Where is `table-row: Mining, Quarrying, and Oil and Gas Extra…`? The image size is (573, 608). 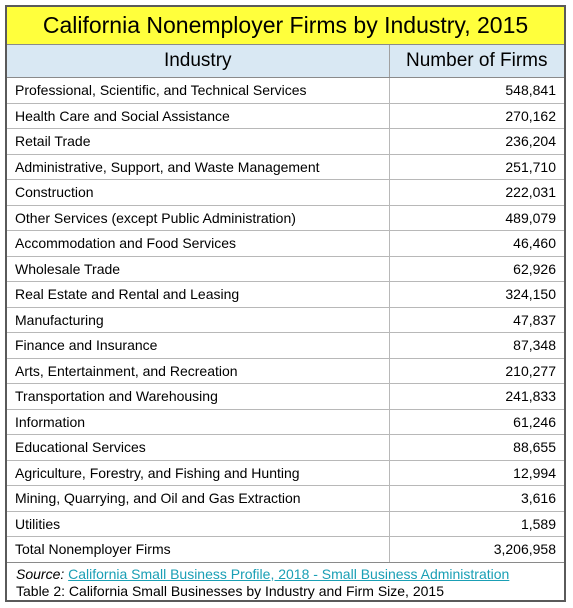 table-row: Mining, Quarrying, and Oil and Gas Extra… is located at coordinates (285, 498).